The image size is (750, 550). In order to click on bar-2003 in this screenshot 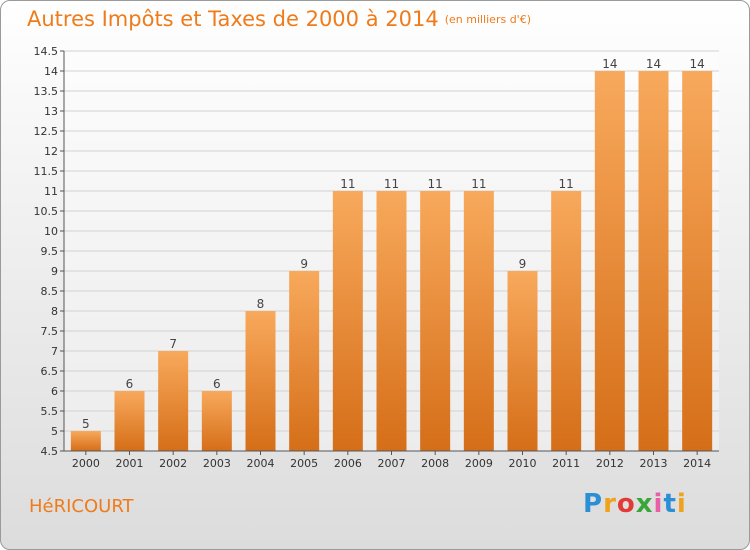, I will do `click(216, 421)`.